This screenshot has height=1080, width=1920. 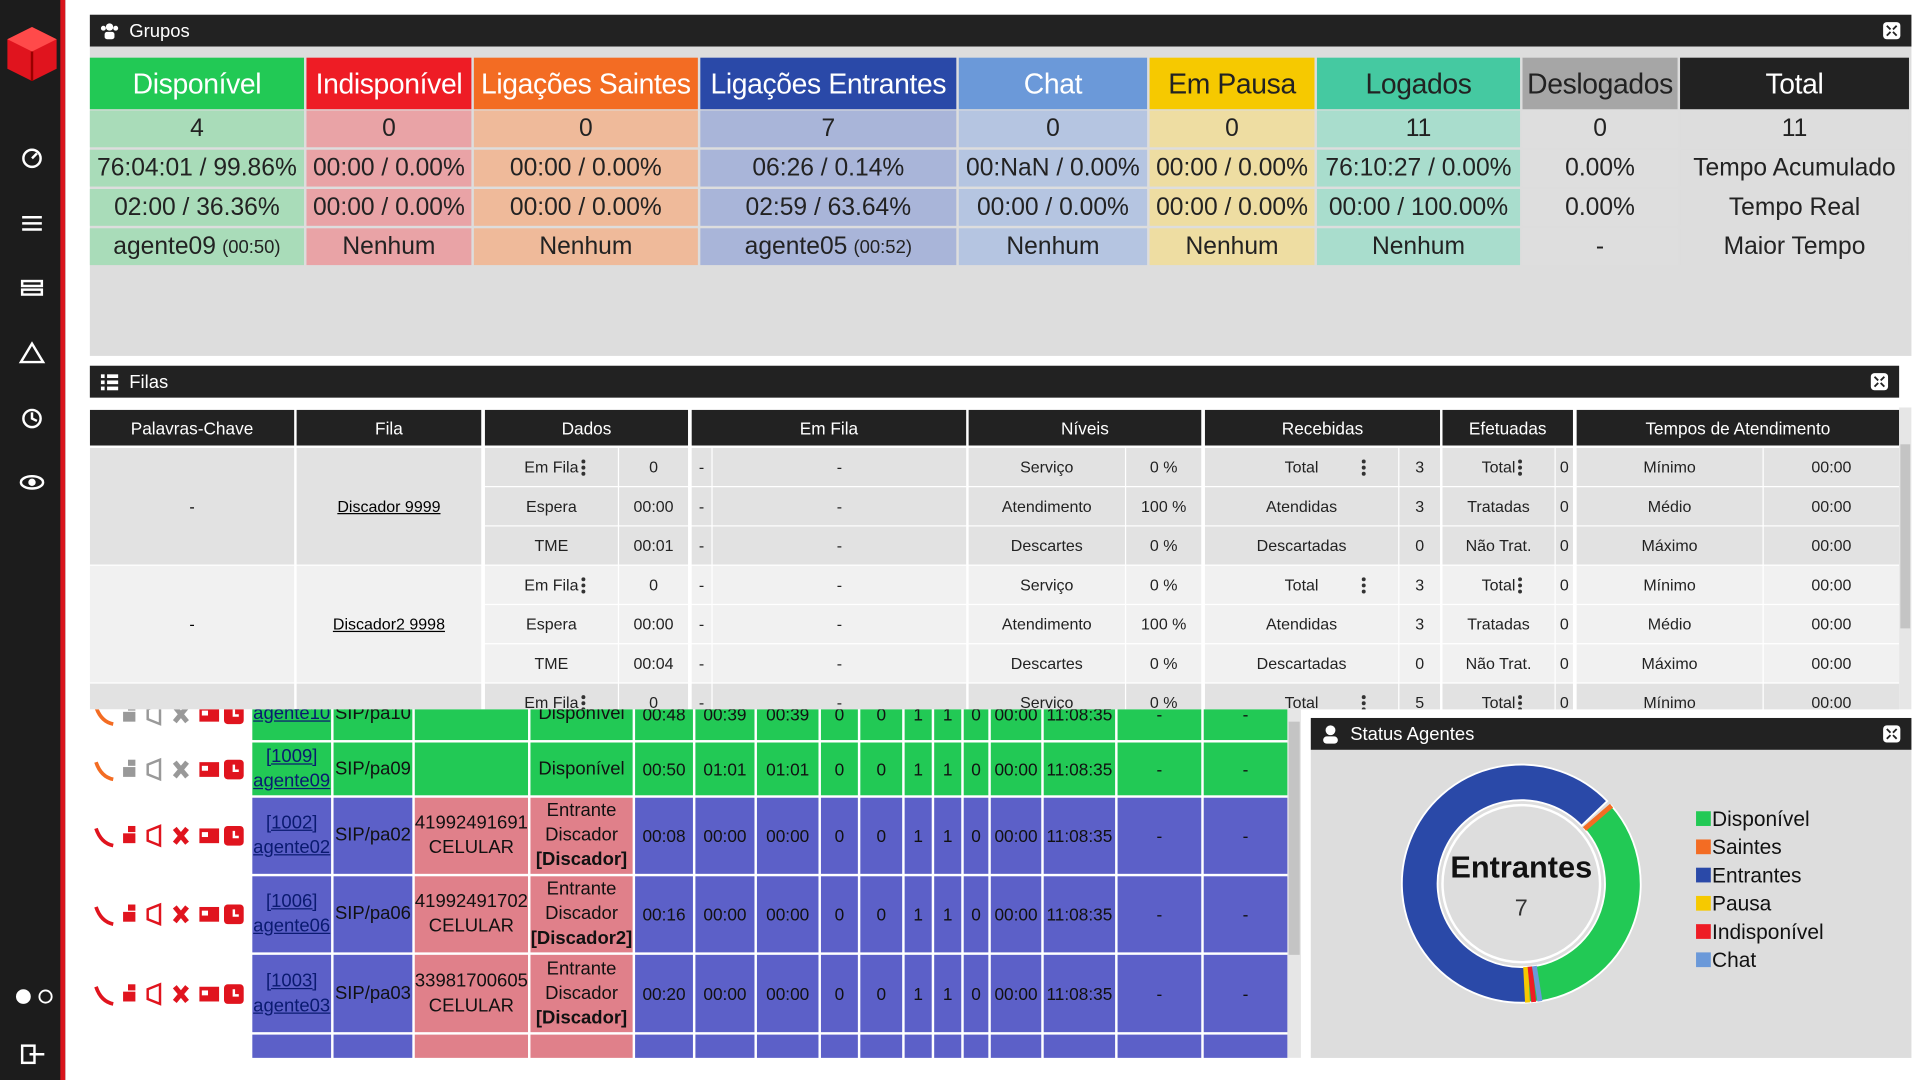 What do you see at coordinates (664, 769) in the screenshot?
I see `agent-value: 00:50` at bounding box center [664, 769].